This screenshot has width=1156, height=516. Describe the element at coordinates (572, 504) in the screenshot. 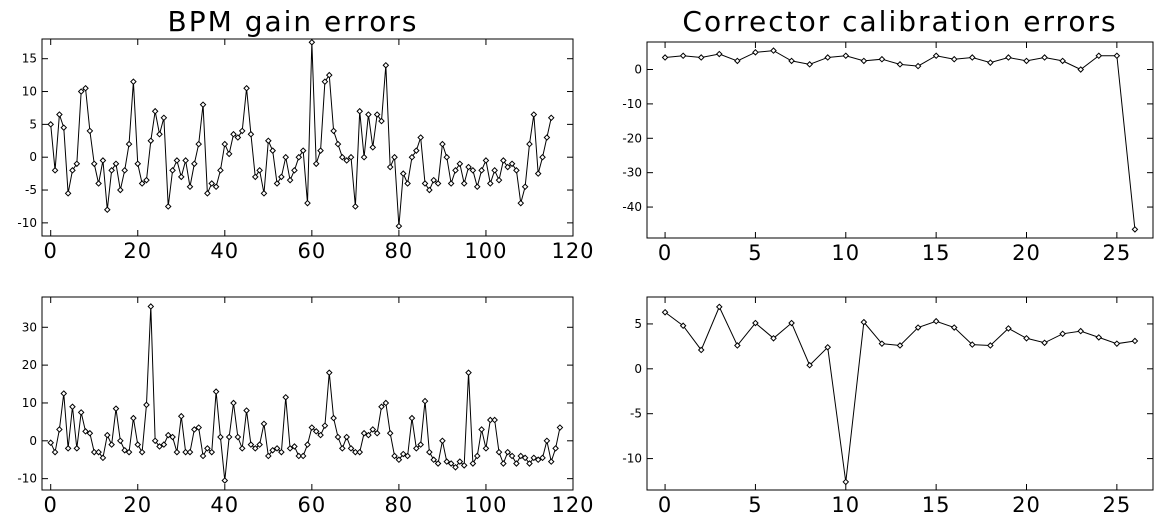

I see `x-tick-label: 120` at that location.